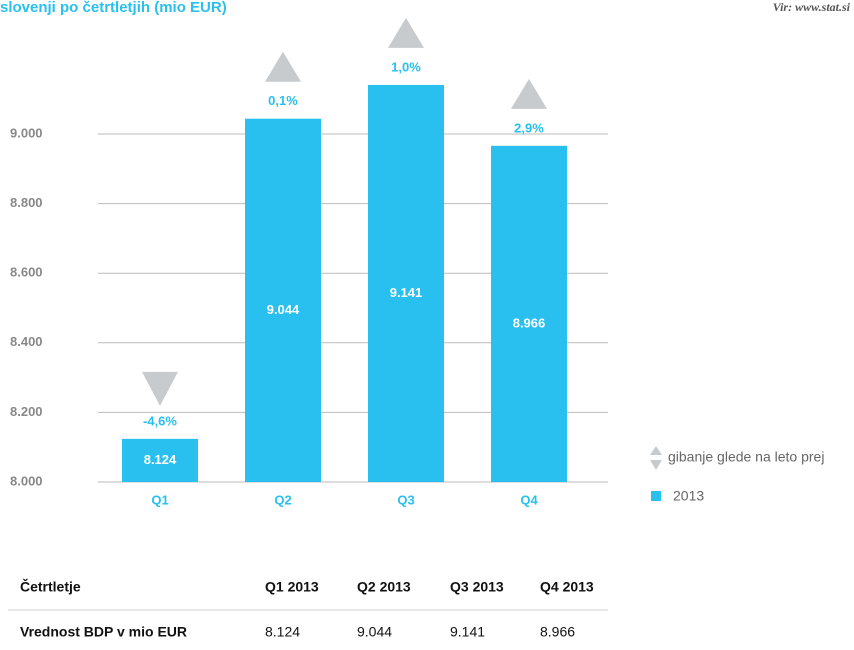 The width and height of the screenshot is (854, 650). Describe the element at coordinates (26, 411) in the screenshot. I see `y-tick-label: 8.200` at that location.